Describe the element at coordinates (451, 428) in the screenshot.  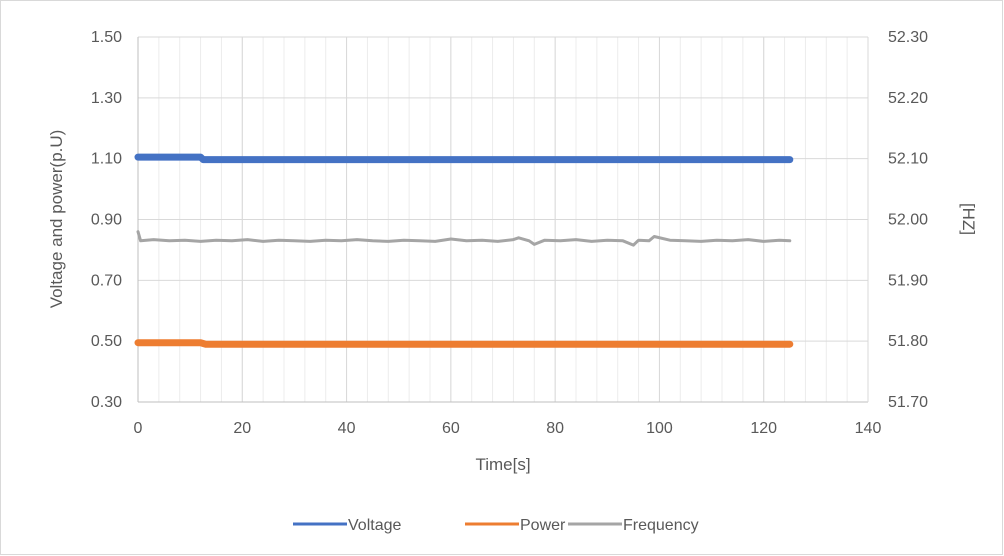
I see `x-tick-label: 60` at that location.